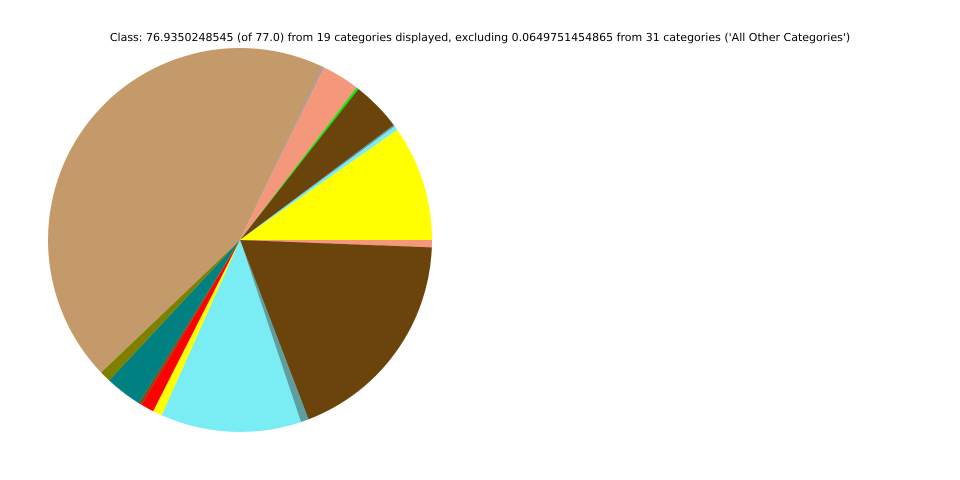  I want to click on text: Class: 76.9350248545 (of 77.0) from 19 categories displayed, excluding 0.0649751454865 from 31 categories ('All Other Categories'), so click(480, 37).